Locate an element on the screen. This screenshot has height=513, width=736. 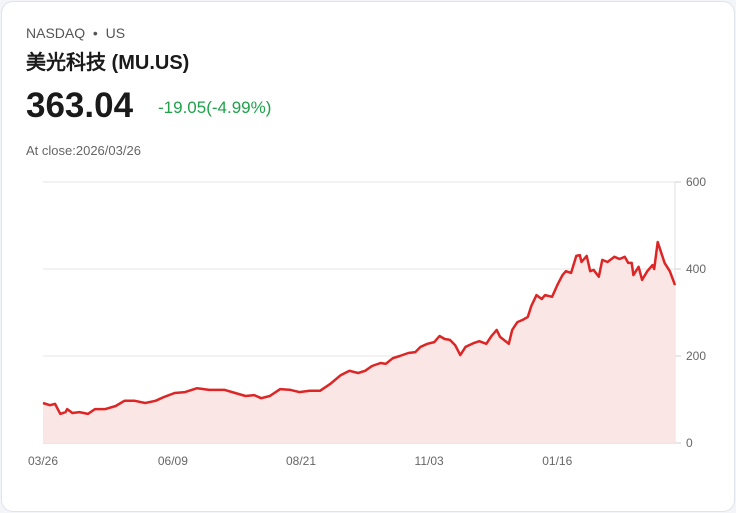
y-tick-label: 0 is located at coordinates (689, 443).